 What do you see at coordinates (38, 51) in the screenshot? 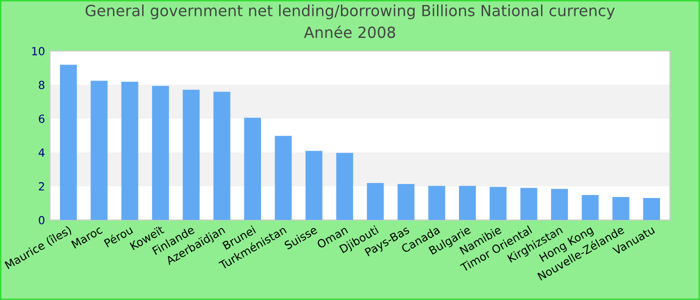
I see `y-tick-label: 10` at bounding box center [38, 51].